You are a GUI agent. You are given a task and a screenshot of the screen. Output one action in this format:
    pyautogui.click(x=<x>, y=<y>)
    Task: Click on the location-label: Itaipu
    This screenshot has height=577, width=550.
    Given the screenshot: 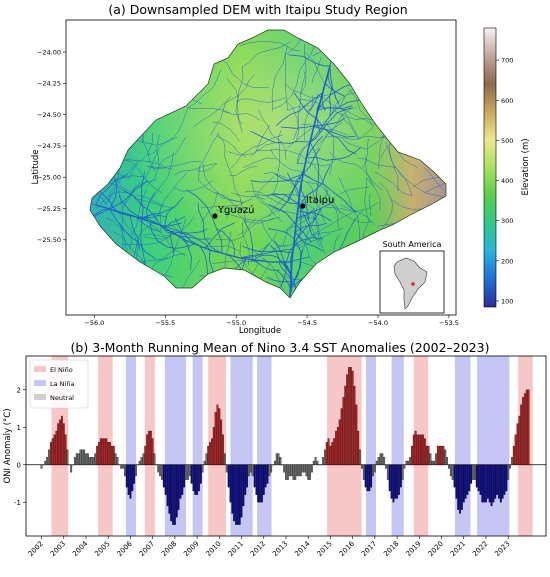 What is the action you would take?
    pyautogui.click(x=320, y=200)
    